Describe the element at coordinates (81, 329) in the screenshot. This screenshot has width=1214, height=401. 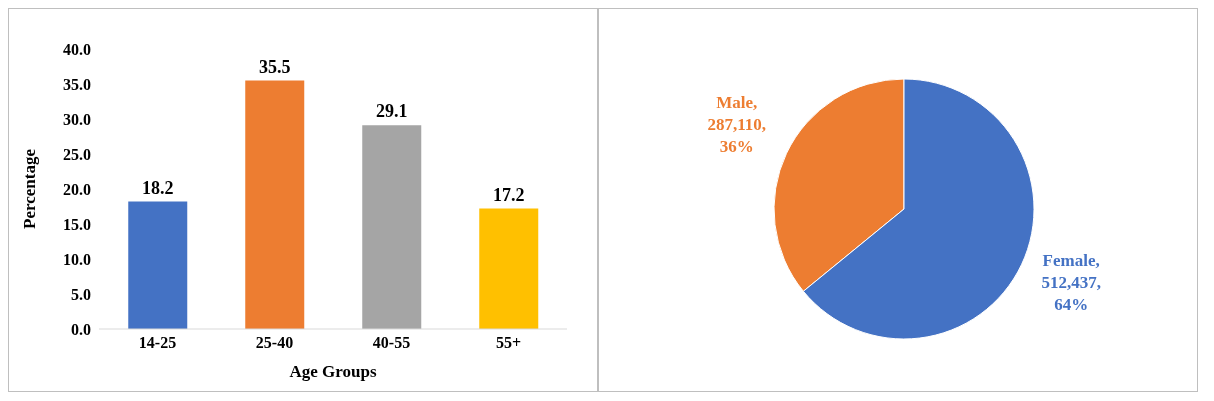
I see `y-tick-label: 0.0` at that location.